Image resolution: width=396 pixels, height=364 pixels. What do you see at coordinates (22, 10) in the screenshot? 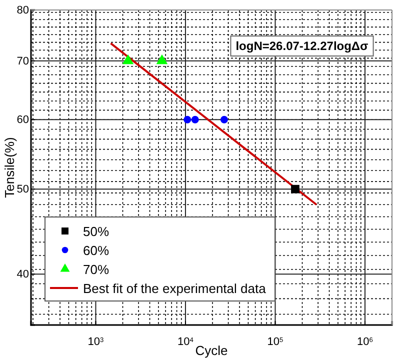
I see `y-tick-label: 80` at bounding box center [22, 10].